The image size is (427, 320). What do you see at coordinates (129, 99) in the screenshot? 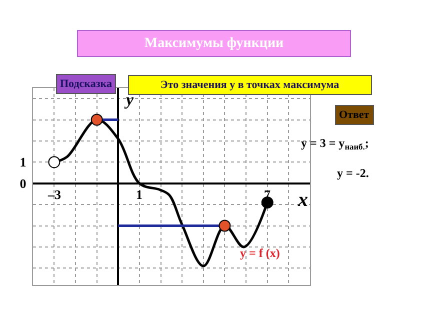
I see `y-axis-title: y` at bounding box center [129, 99].